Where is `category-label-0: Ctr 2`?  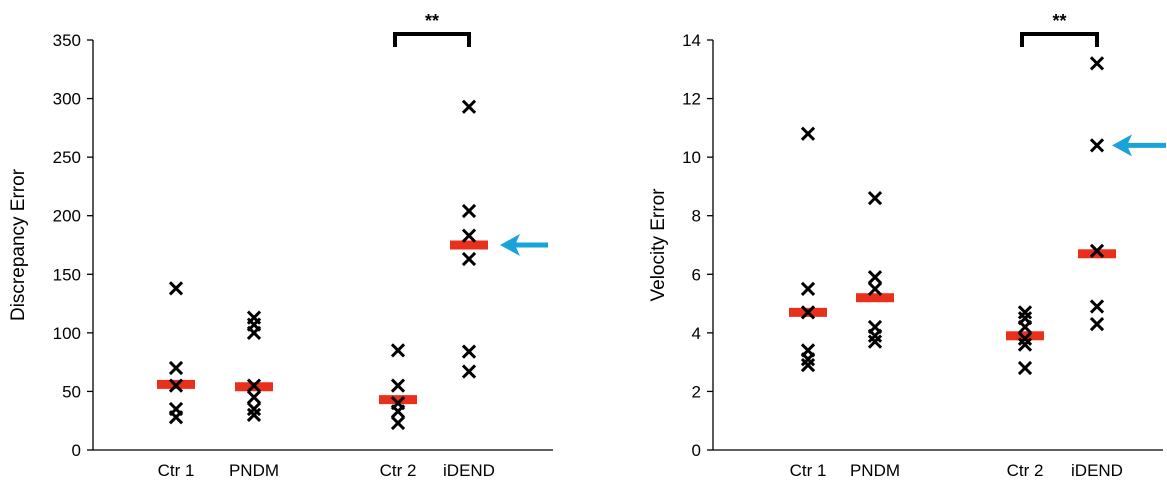 category-label-0: Ctr 2 is located at coordinates (398, 470).